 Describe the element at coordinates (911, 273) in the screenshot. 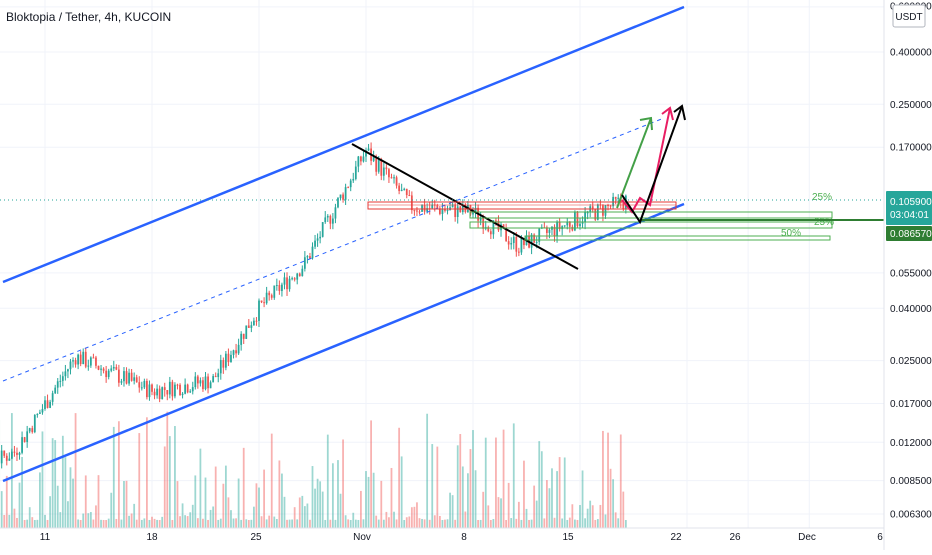

I see `price-tick-label: 0.055000` at that location.